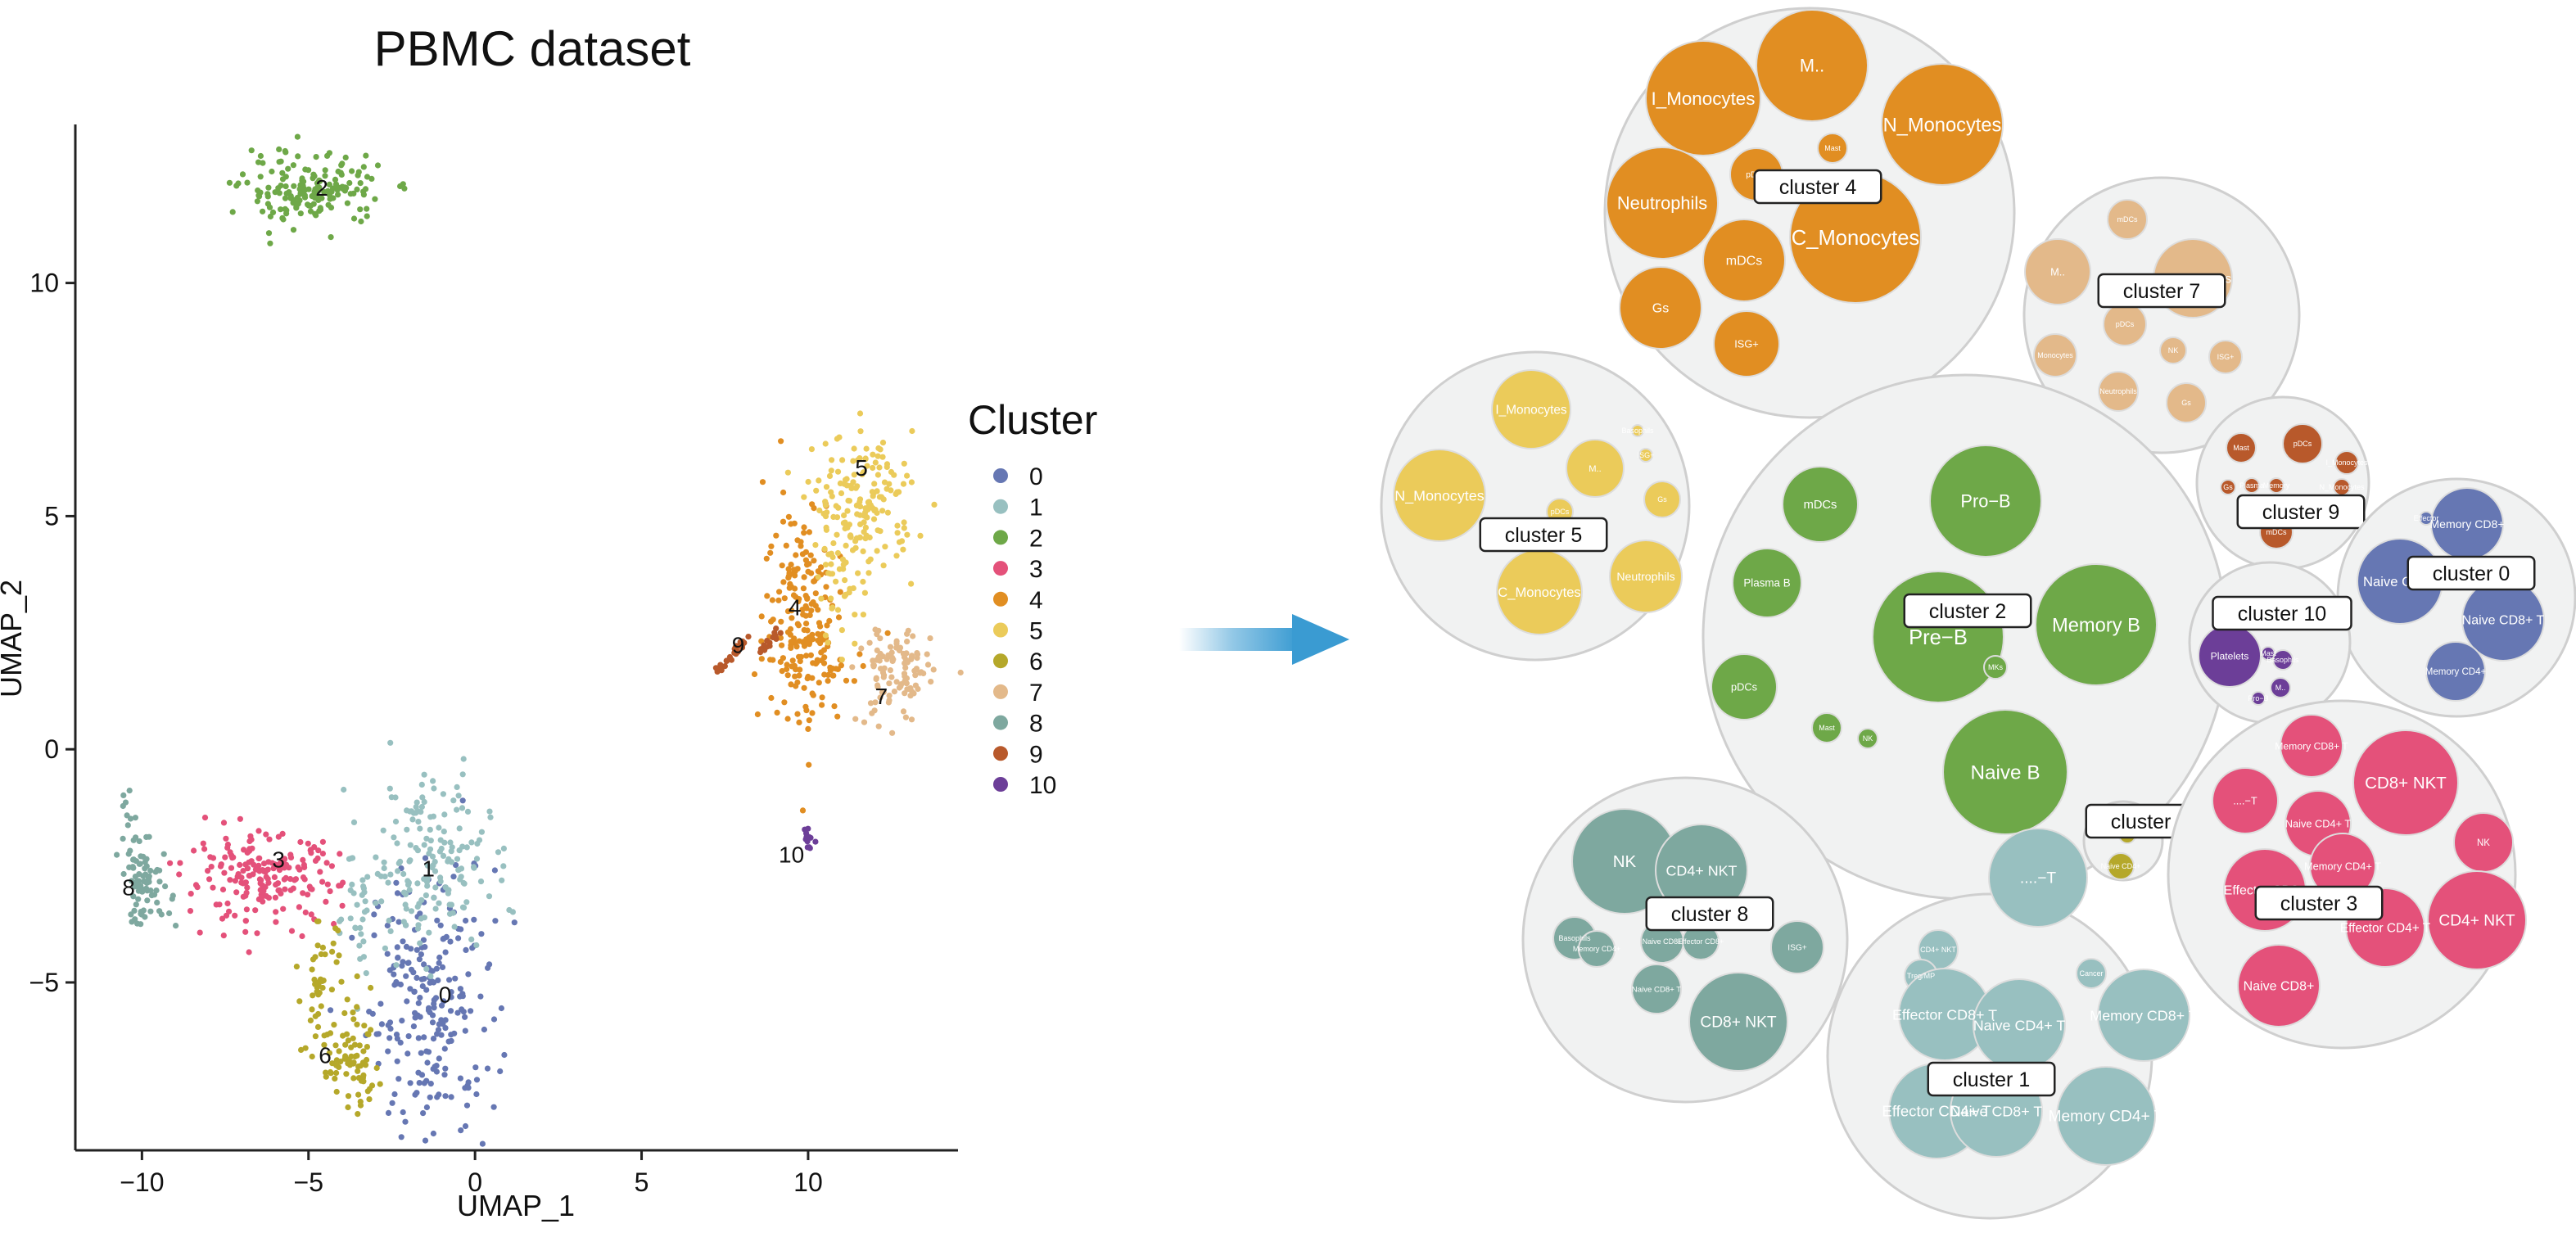 This screenshot has width=2576, height=1242. I want to click on cluster-tag-box, so click(2161, 291).